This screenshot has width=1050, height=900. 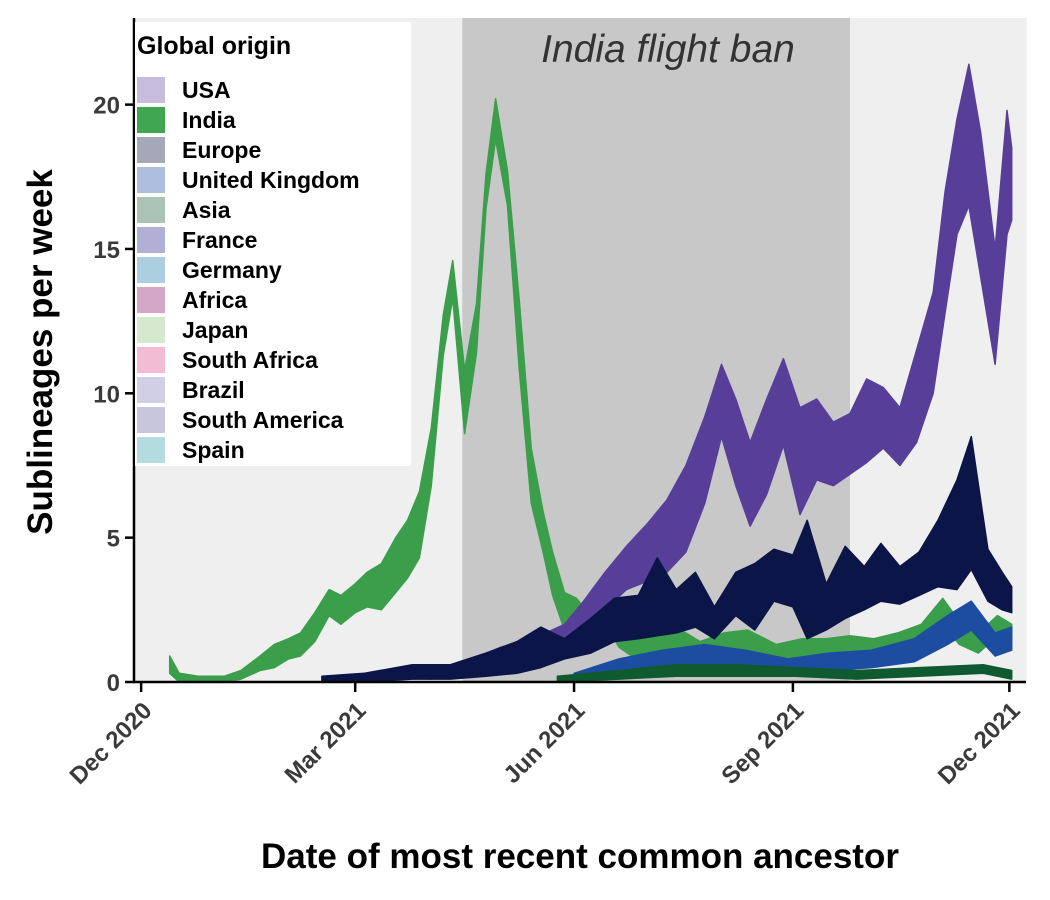 What do you see at coordinates (106, 106) in the screenshot?
I see `y-tick-label-4: 20` at bounding box center [106, 106].